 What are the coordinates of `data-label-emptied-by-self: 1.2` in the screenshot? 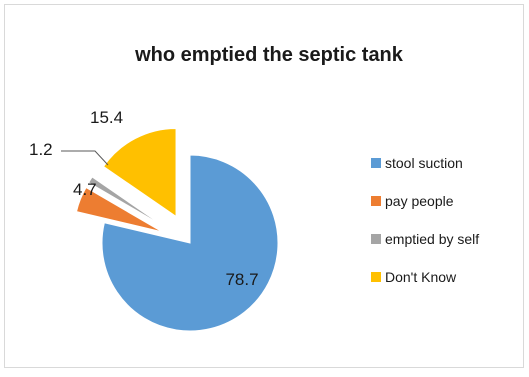 It's located at (41, 149).